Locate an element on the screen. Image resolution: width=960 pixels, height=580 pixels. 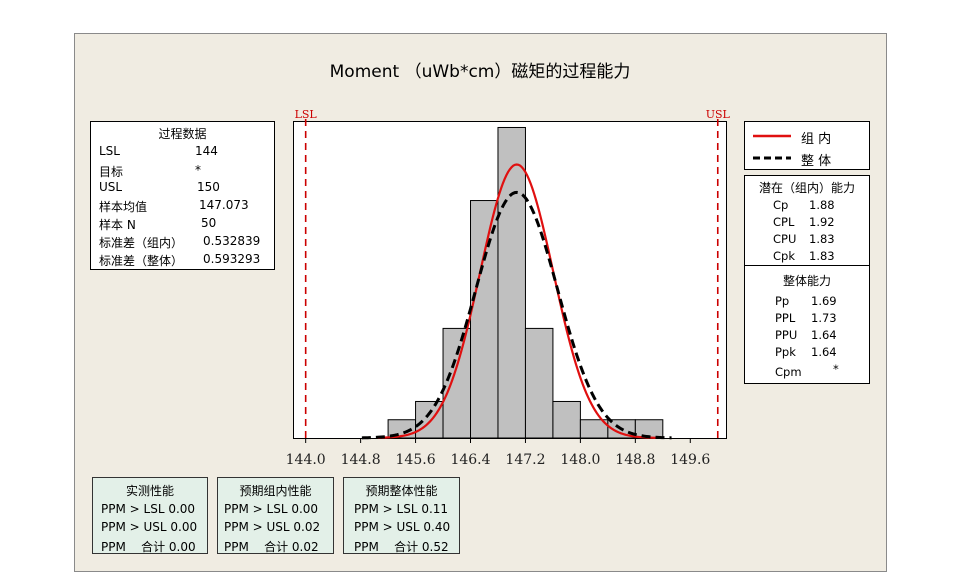
legend-label-overall: 整 体 is located at coordinates (816, 161).